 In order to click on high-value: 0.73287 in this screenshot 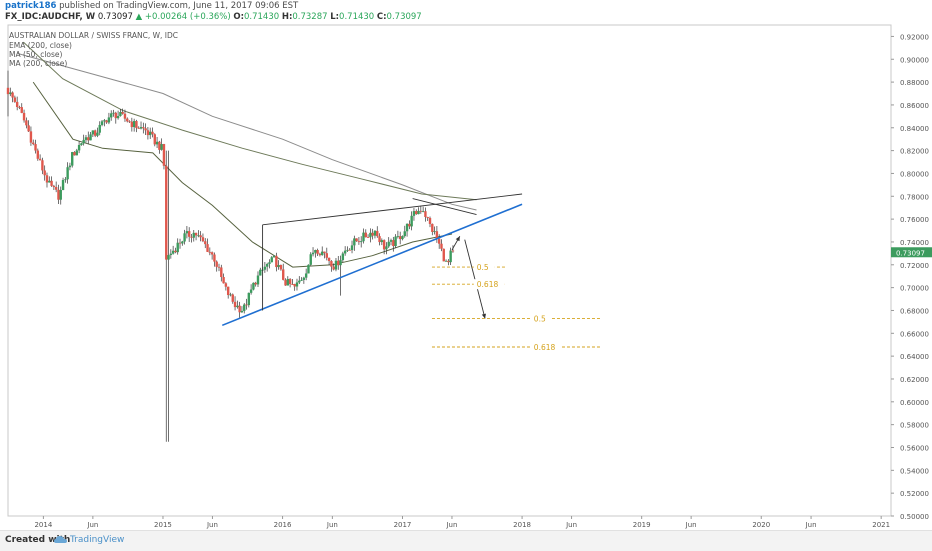, I will do `click(310, 17)`.